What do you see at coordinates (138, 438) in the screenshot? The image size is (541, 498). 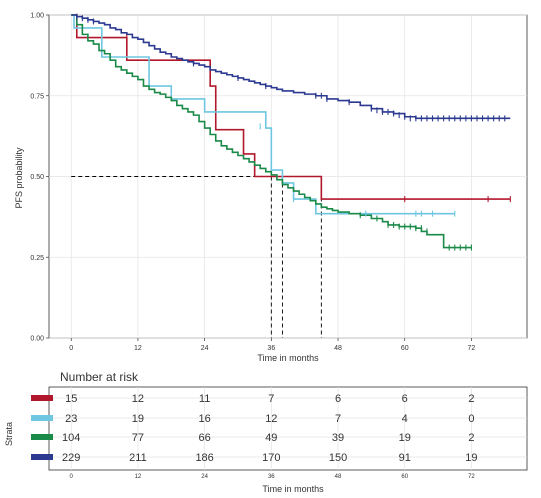 I see `risk-count-cell: 77` at bounding box center [138, 438].